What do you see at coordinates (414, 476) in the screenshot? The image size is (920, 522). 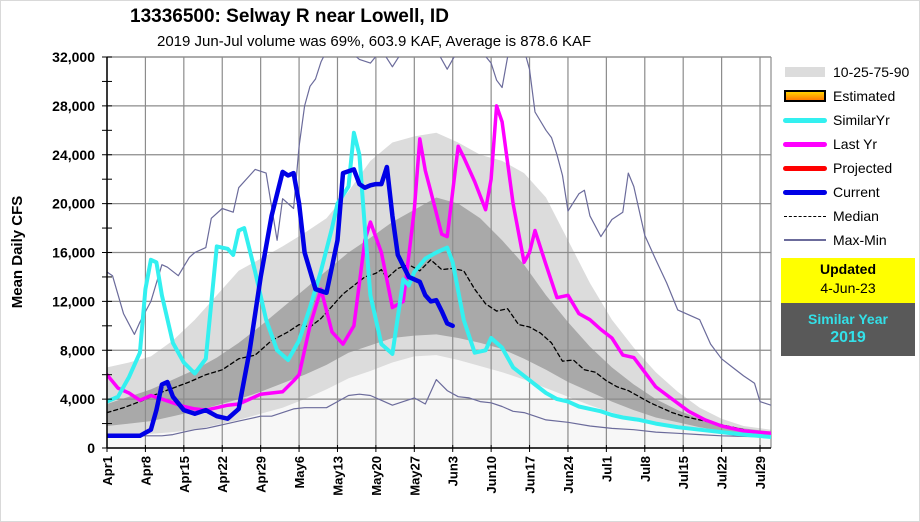 I see `x-tick-label: May27` at bounding box center [414, 476].